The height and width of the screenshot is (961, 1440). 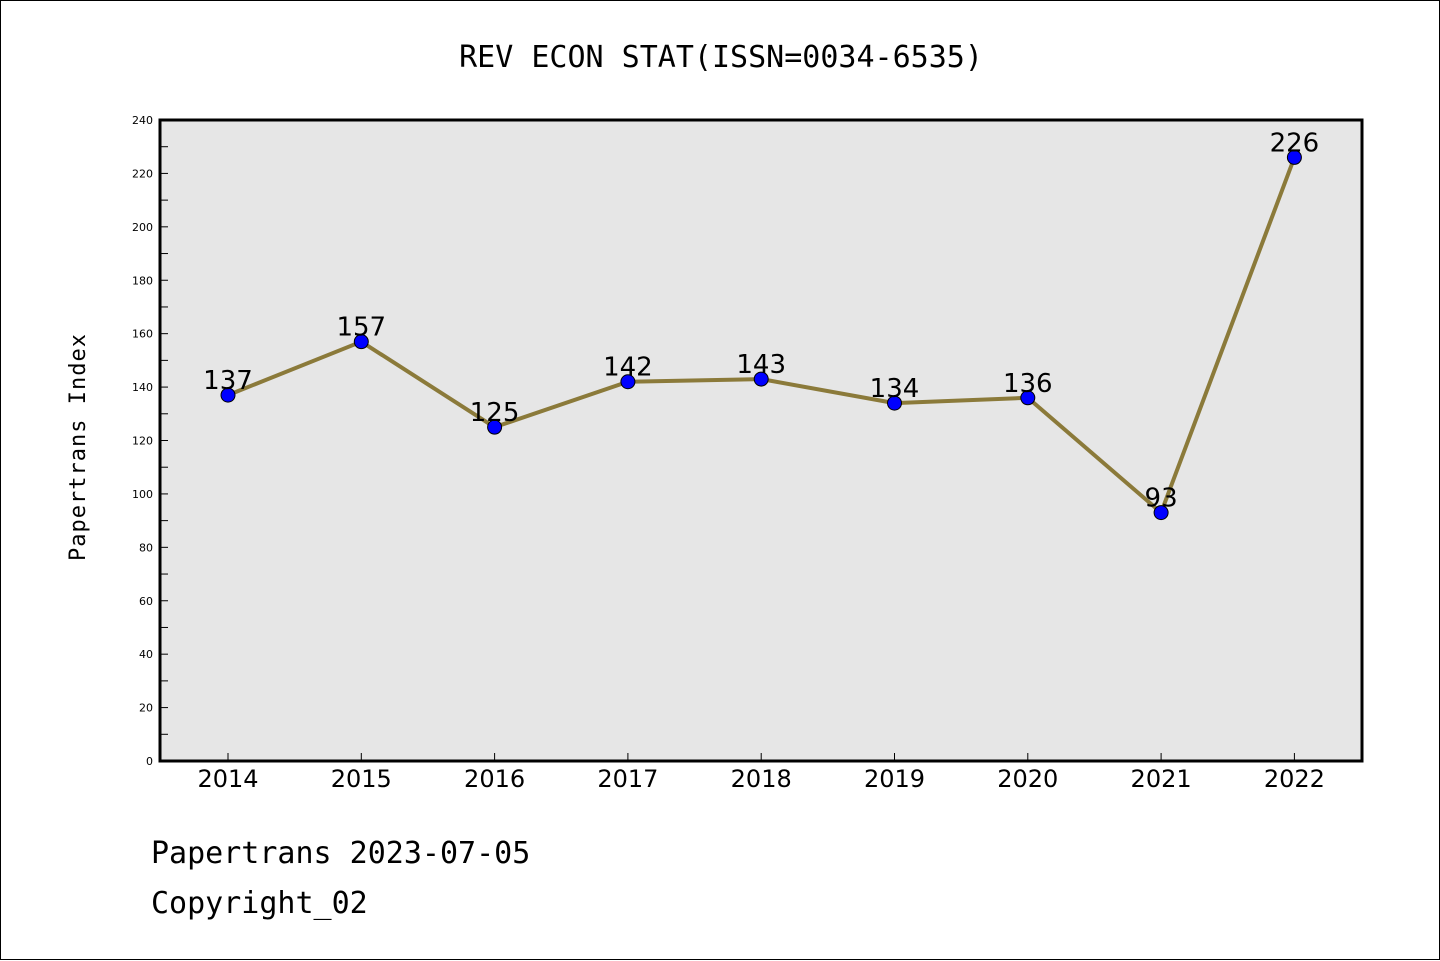 What do you see at coordinates (494, 779) in the screenshot?
I see `x-tick-label: 2016` at bounding box center [494, 779].